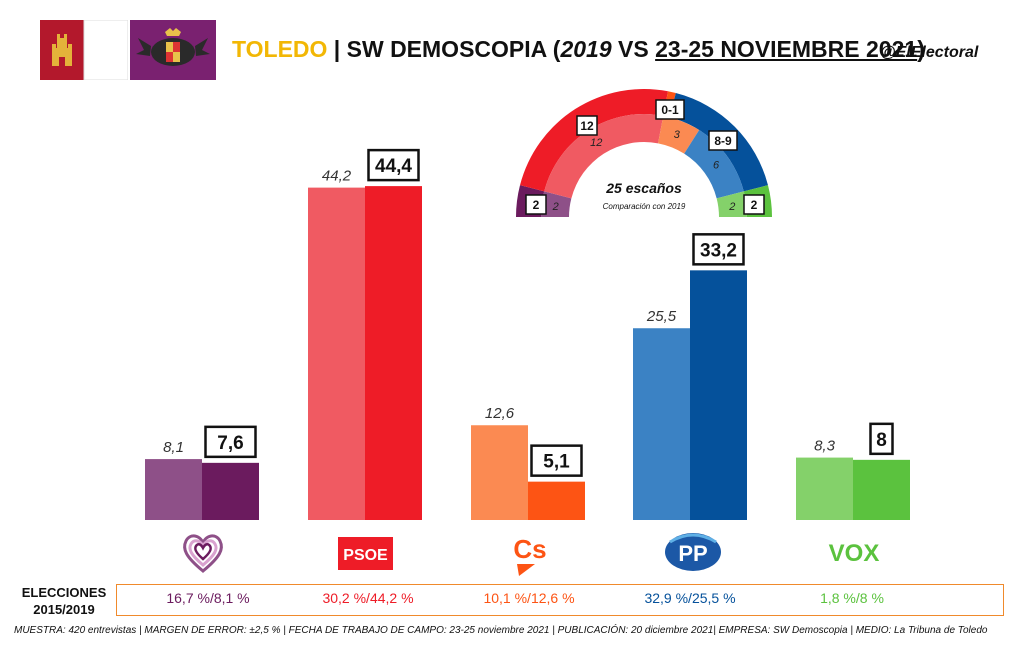  I want to click on label-2021-cs: 5,1, so click(556, 462).